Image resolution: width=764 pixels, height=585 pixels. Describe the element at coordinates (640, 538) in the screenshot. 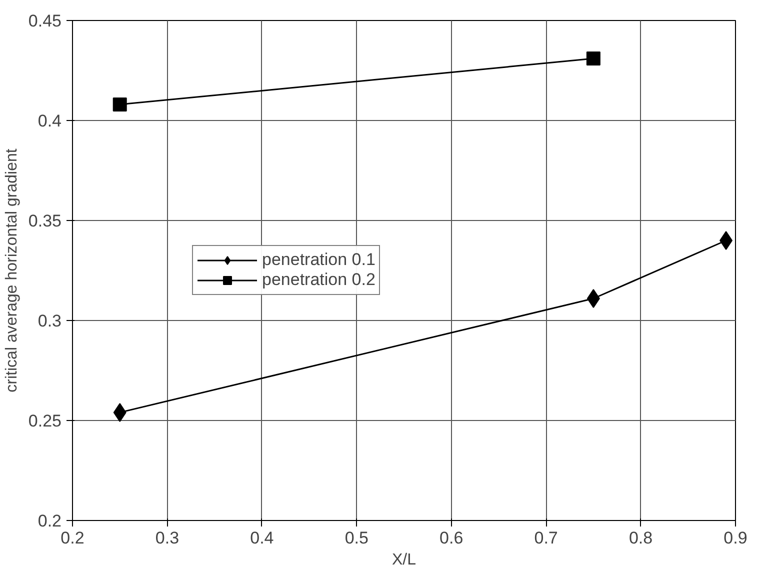

I see `x-tick-label: 0.8` at that location.